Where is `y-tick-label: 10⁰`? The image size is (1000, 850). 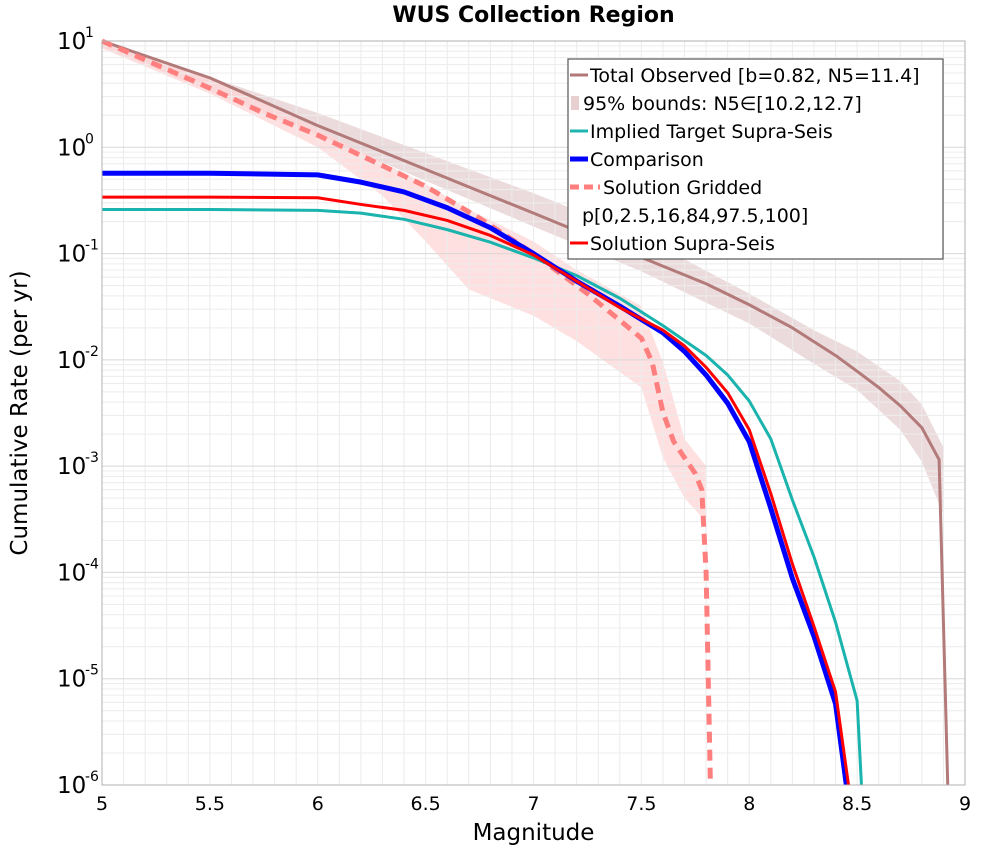 y-tick-label: 10⁰ is located at coordinates (75, 146).